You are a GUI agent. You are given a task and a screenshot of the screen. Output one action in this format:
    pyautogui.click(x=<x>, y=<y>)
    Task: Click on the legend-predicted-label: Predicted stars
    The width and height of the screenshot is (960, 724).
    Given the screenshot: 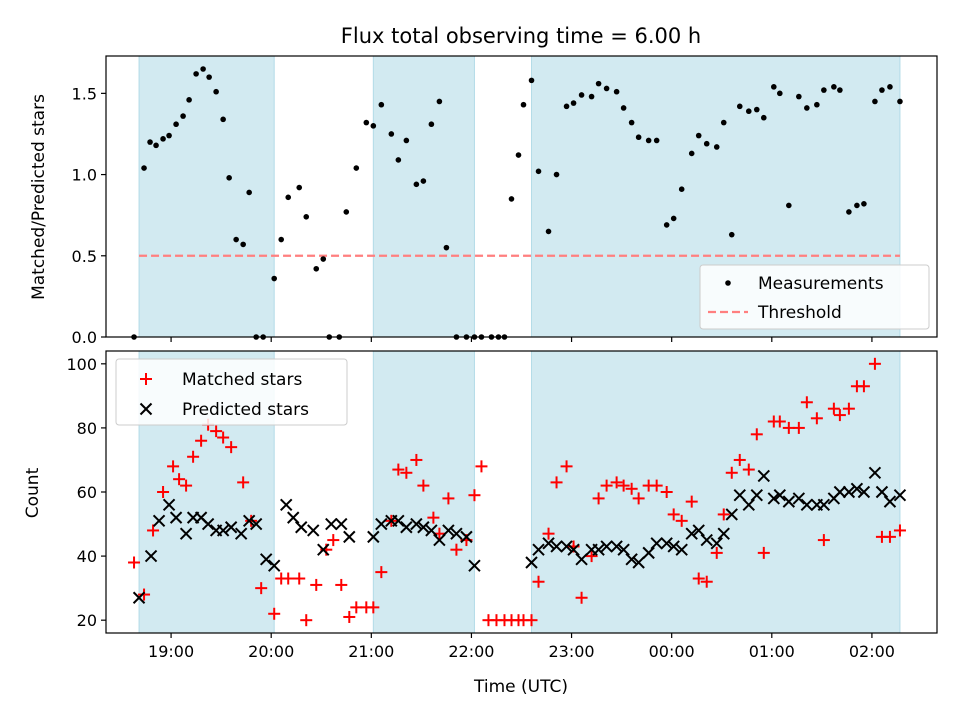 What is the action you would take?
    pyautogui.click(x=245, y=410)
    